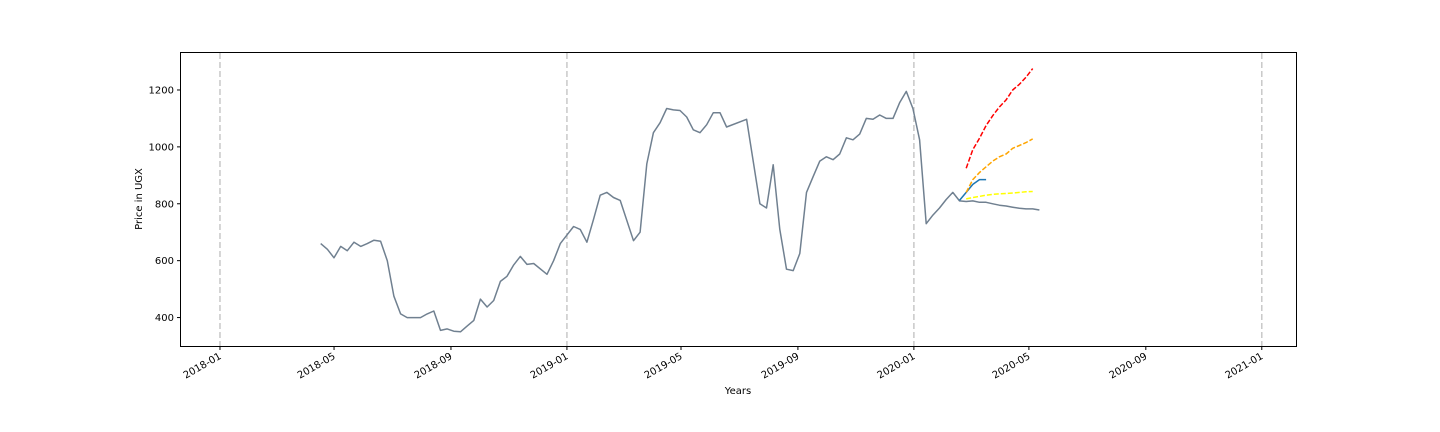 Image resolution: width=1440 pixels, height=432 pixels. Describe the element at coordinates (161, 147) in the screenshot. I see `y-tick-label-3: 1000` at that location.